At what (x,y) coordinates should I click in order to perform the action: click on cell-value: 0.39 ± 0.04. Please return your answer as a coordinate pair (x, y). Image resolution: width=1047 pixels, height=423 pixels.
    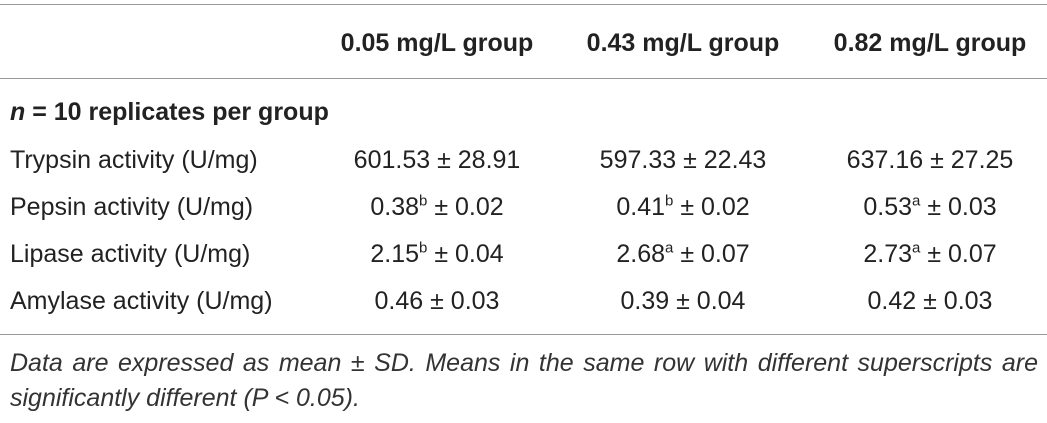
    Looking at the image, I should click on (683, 301).